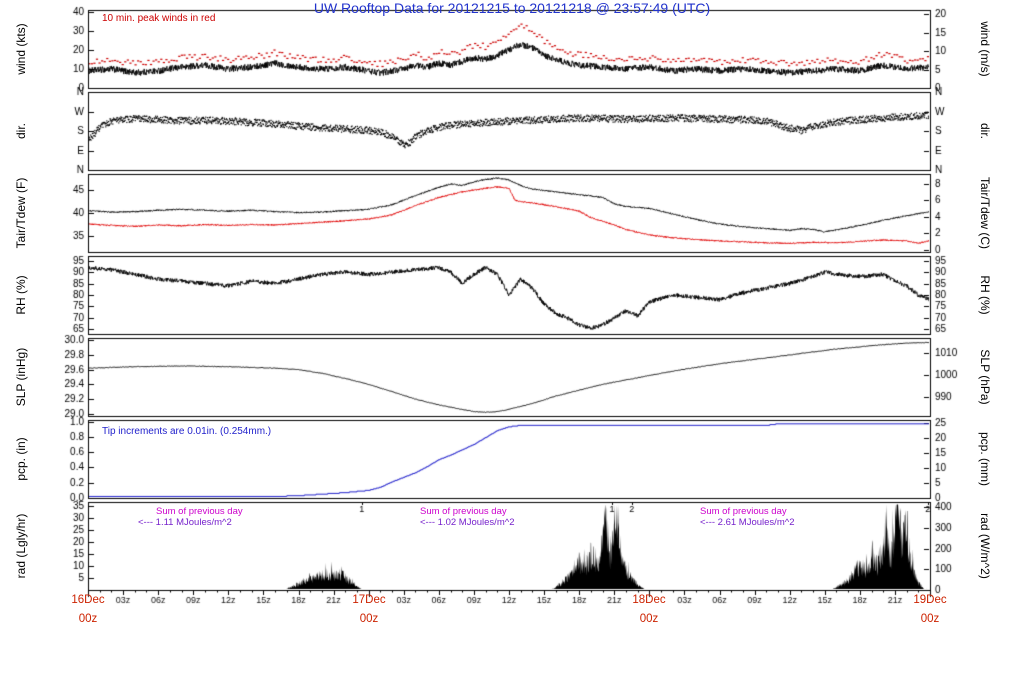 The height and width of the screenshot is (700, 1024). I want to click on peak-wind-note: 10 min. peak winds in red, so click(159, 18).